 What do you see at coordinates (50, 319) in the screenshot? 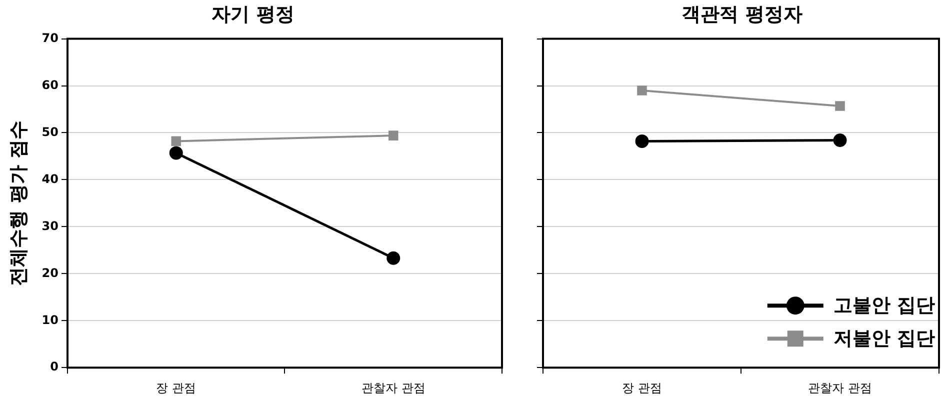
I see `y-tick-label: 10` at bounding box center [50, 319].